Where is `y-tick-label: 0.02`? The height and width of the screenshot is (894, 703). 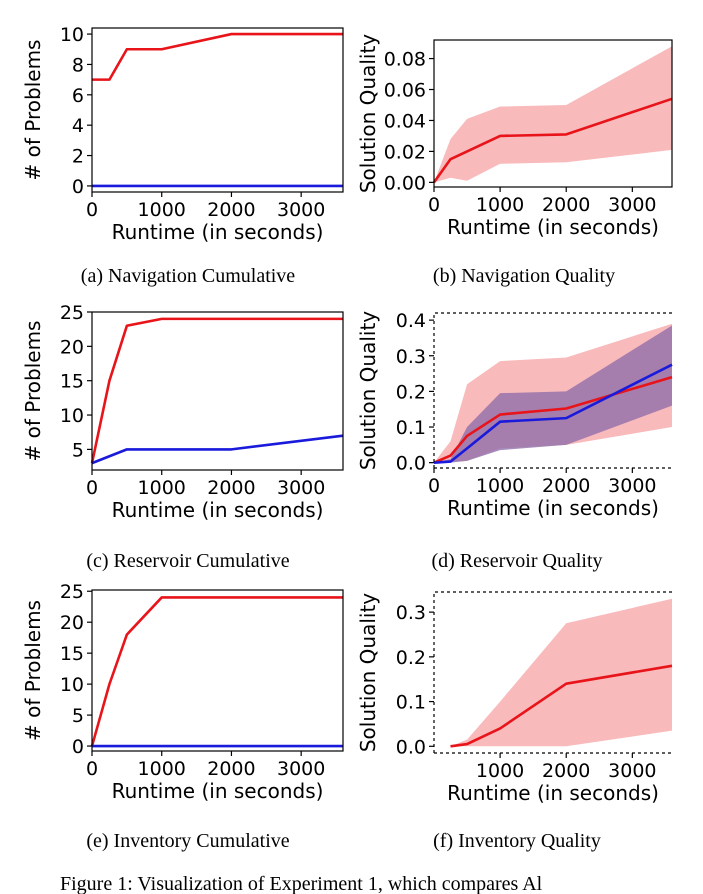
y-tick-label: 0.02 is located at coordinates (405, 152).